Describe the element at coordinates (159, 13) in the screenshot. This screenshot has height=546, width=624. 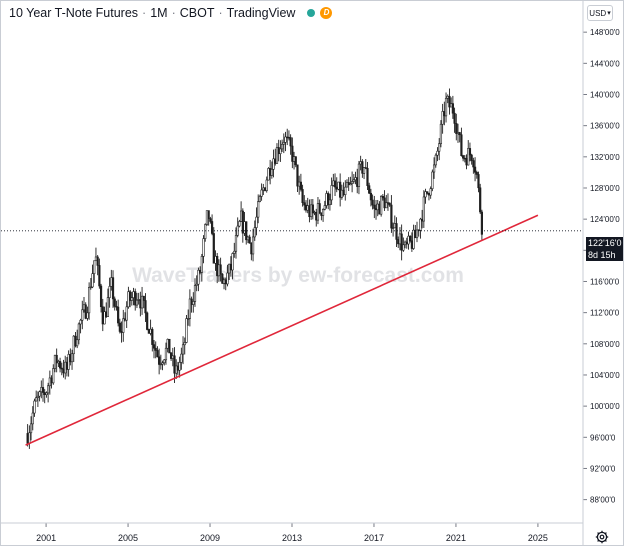
I see `timeframe: 1M` at that location.